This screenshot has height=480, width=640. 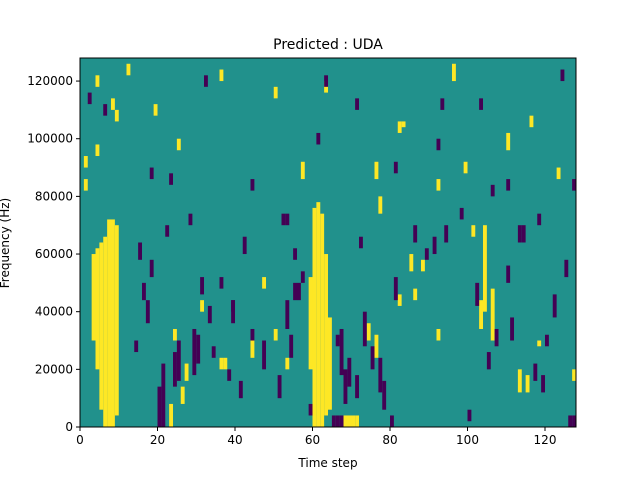 What do you see at coordinates (312, 440) in the screenshot?
I see `x-tick-label: 60` at bounding box center [312, 440].